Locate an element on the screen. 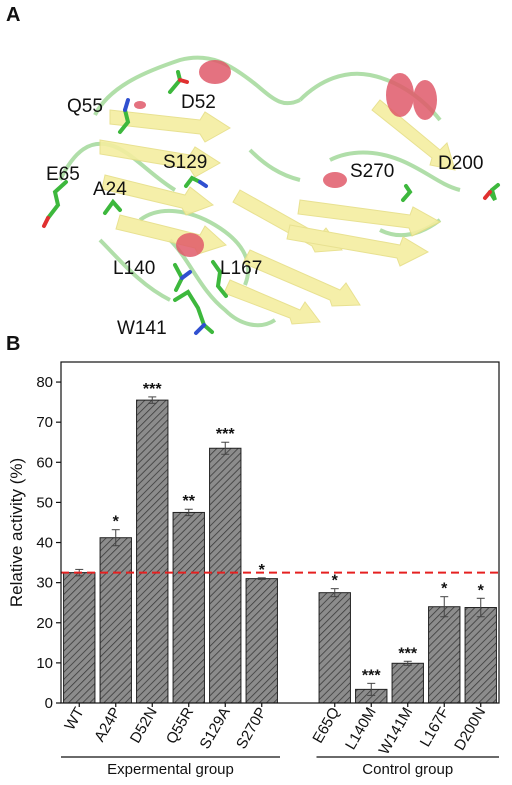  group-labels: Expermental group Control group is located at coordinates (280, 767).